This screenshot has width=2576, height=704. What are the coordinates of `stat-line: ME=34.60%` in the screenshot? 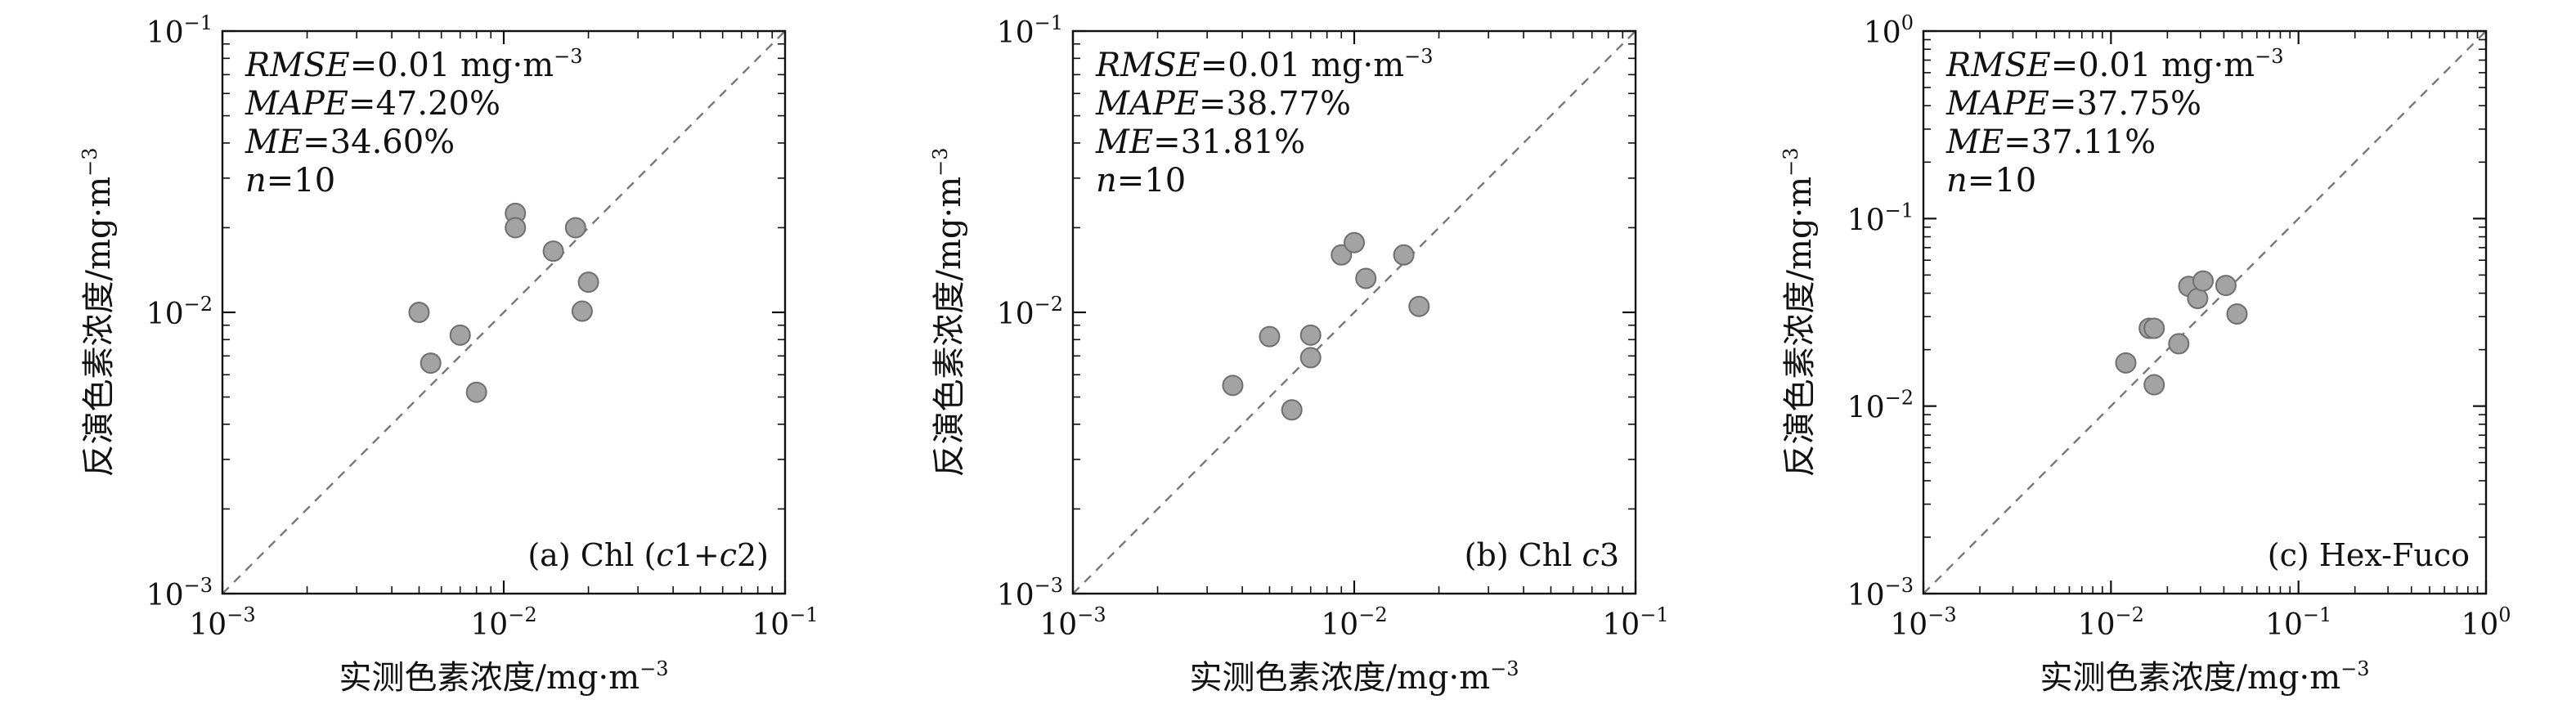 It's located at (350, 142).